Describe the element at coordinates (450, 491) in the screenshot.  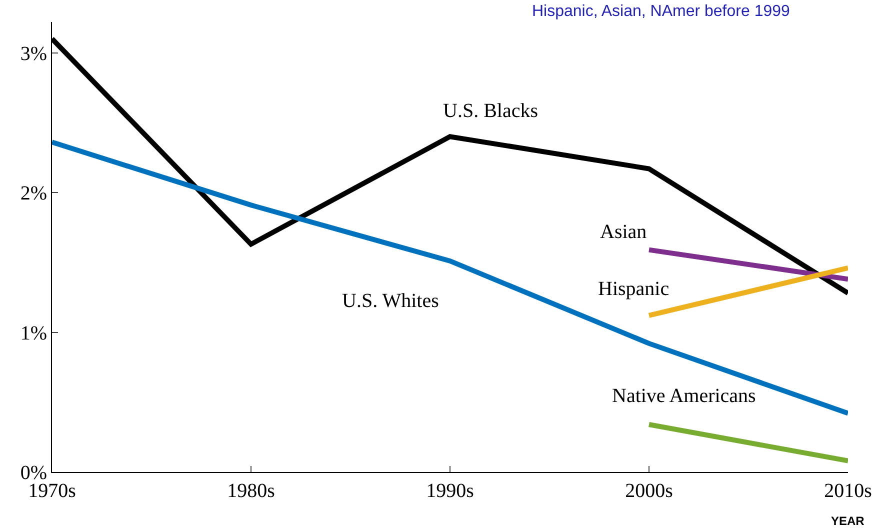
I see `x-tick-label: 1990s` at that location.